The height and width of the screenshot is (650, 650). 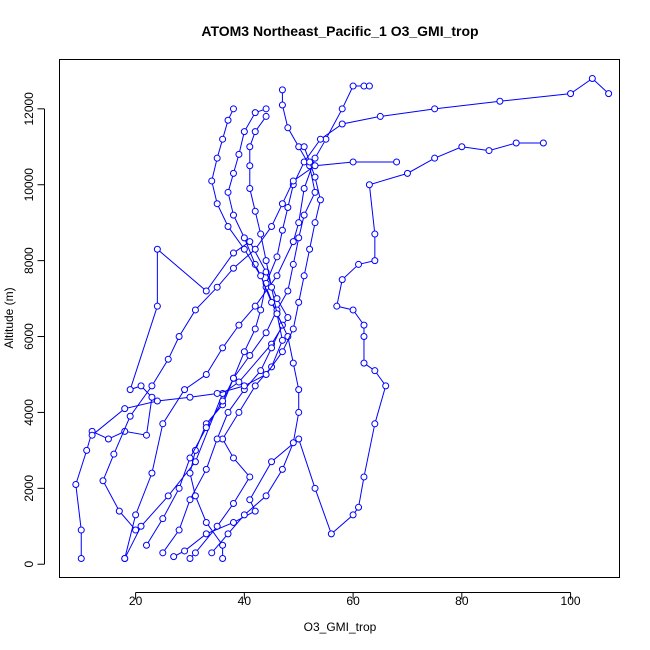 I want to click on x-tick-label: 80, so click(x=462, y=601).